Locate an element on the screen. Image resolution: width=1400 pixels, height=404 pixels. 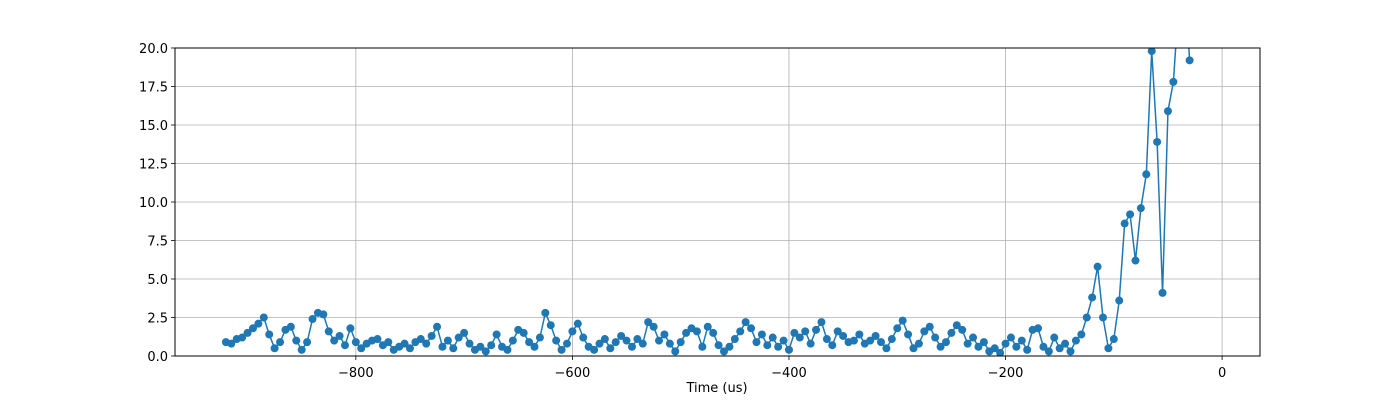
y-tick-label: 20.0 is located at coordinates (153, 49).